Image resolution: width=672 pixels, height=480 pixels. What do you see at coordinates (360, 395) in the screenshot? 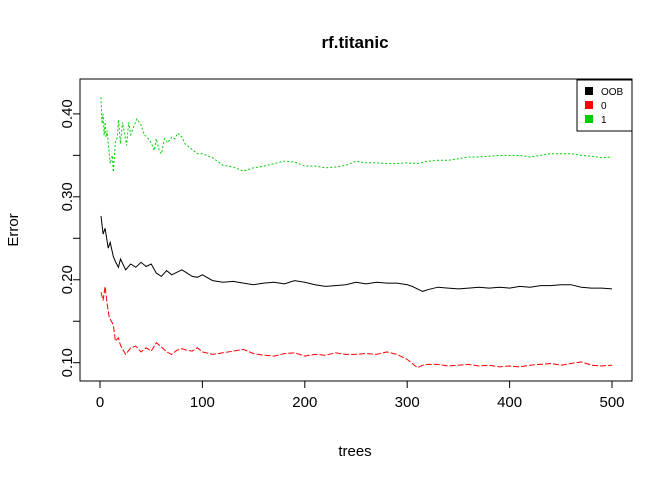
I see `x-axis: 0 100 200 300 400 500` at bounding box center [360, 395].